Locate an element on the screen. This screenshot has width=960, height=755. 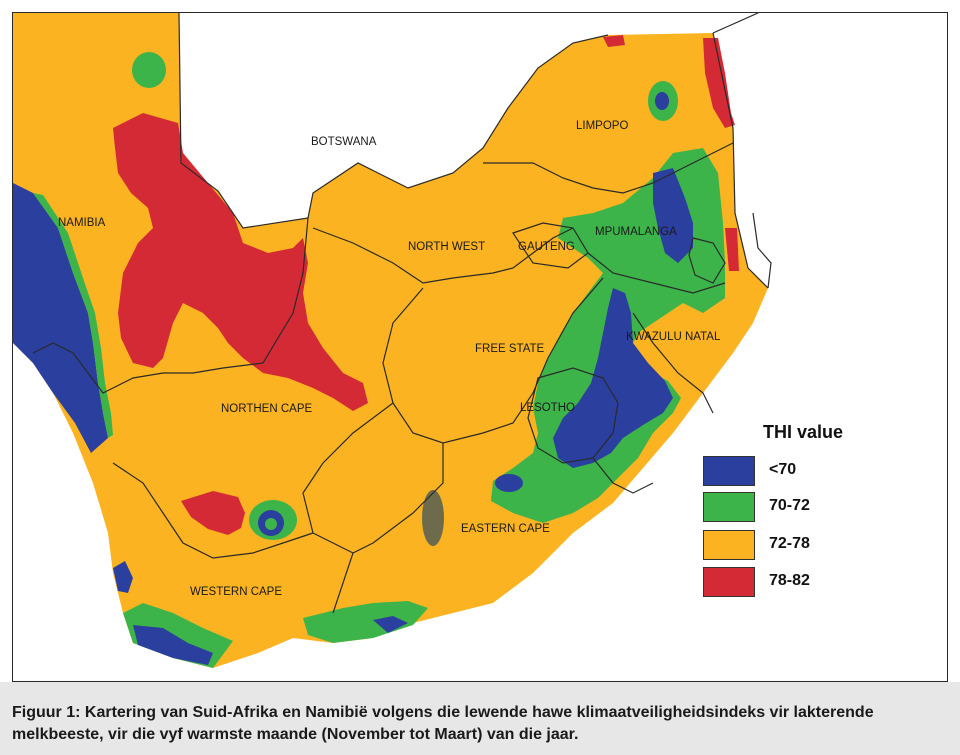
limpopo-below70 is located at coordinates (662, 101).